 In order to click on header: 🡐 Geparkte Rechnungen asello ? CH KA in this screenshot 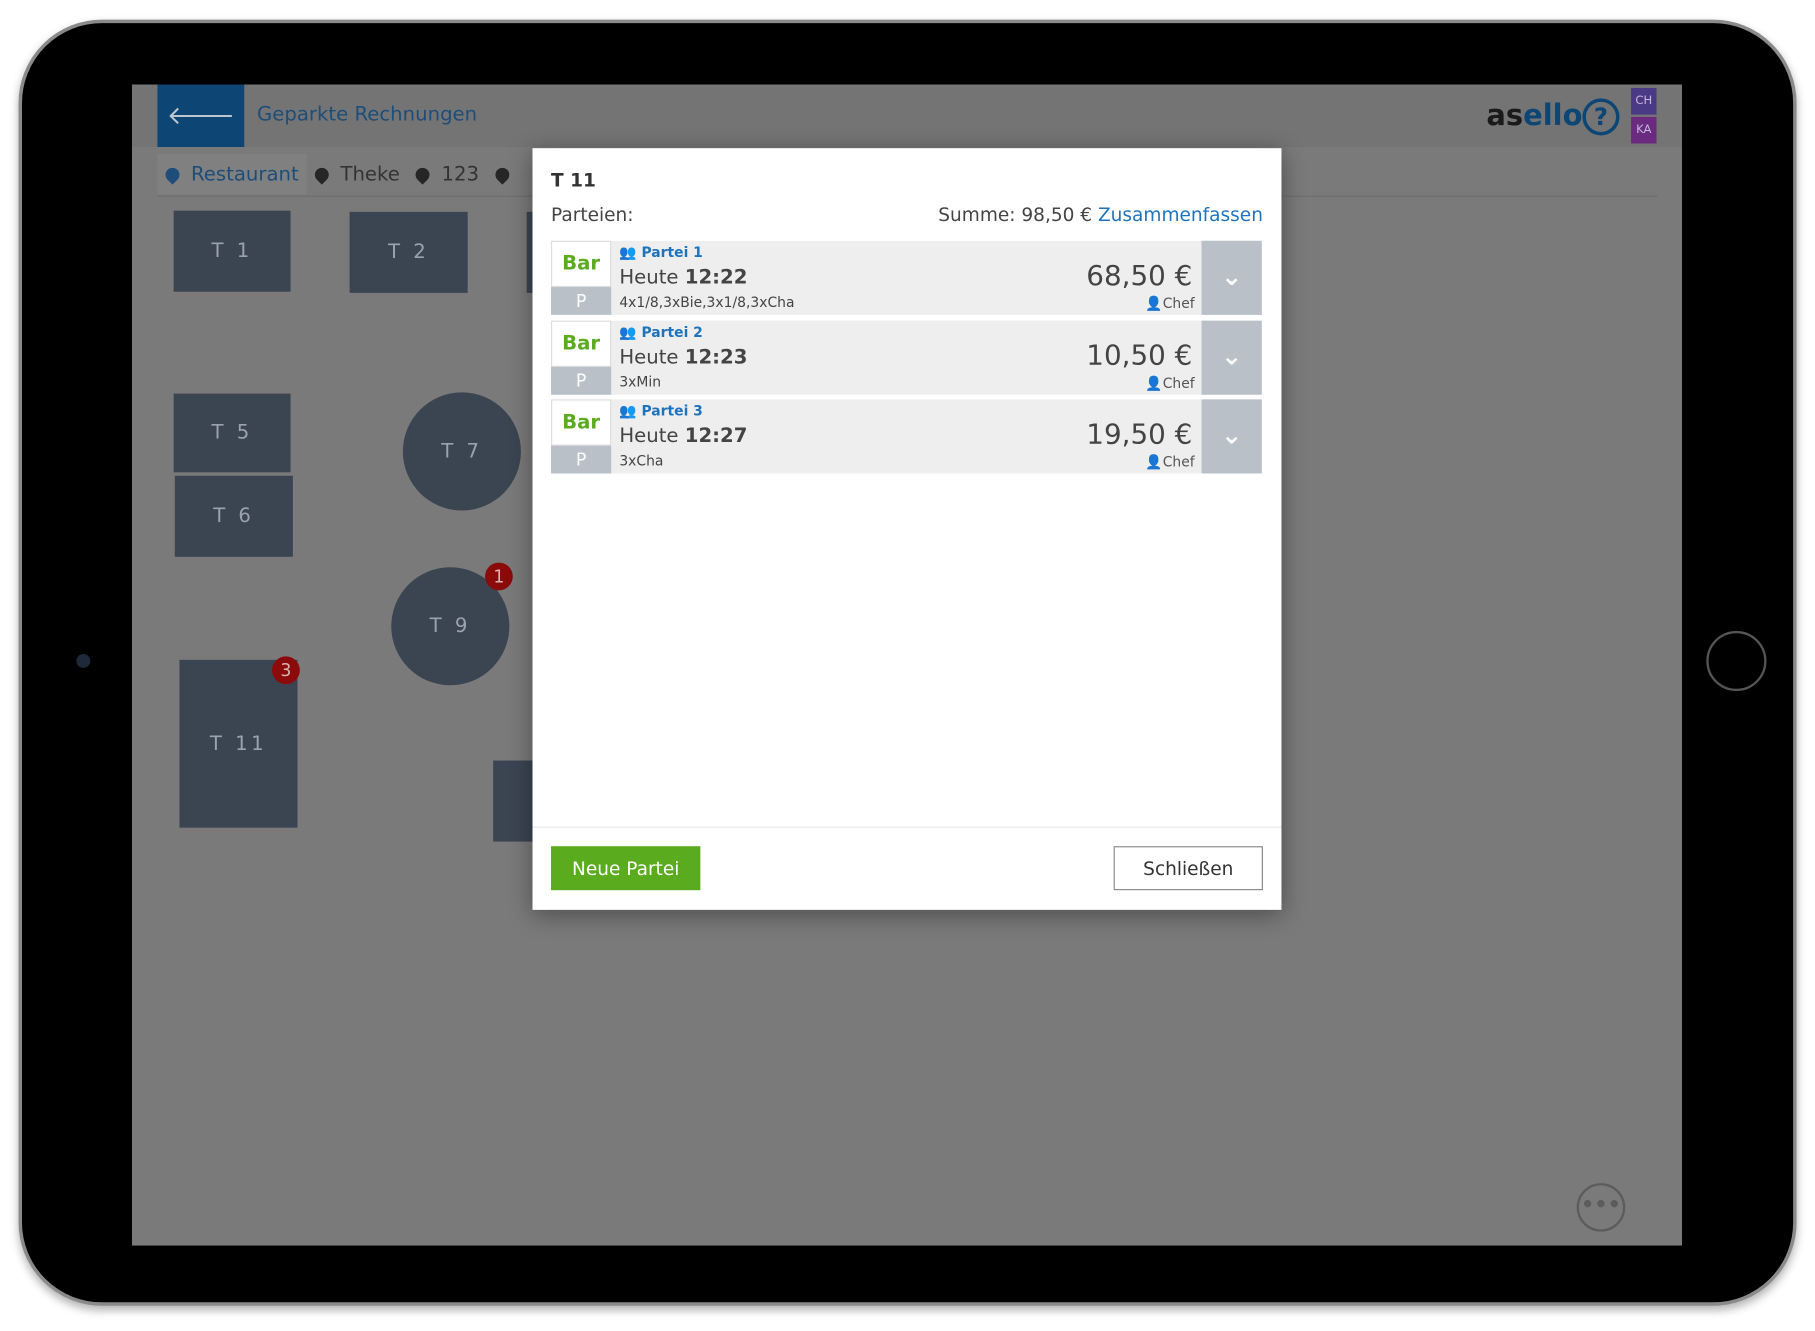, I will do `click(906, 116)`.